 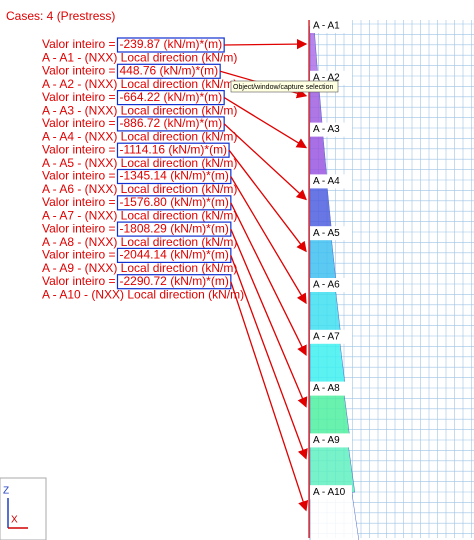 I want to click on value-text: -2290.72 (kN/m)*(m), so click(x=173, y=281).